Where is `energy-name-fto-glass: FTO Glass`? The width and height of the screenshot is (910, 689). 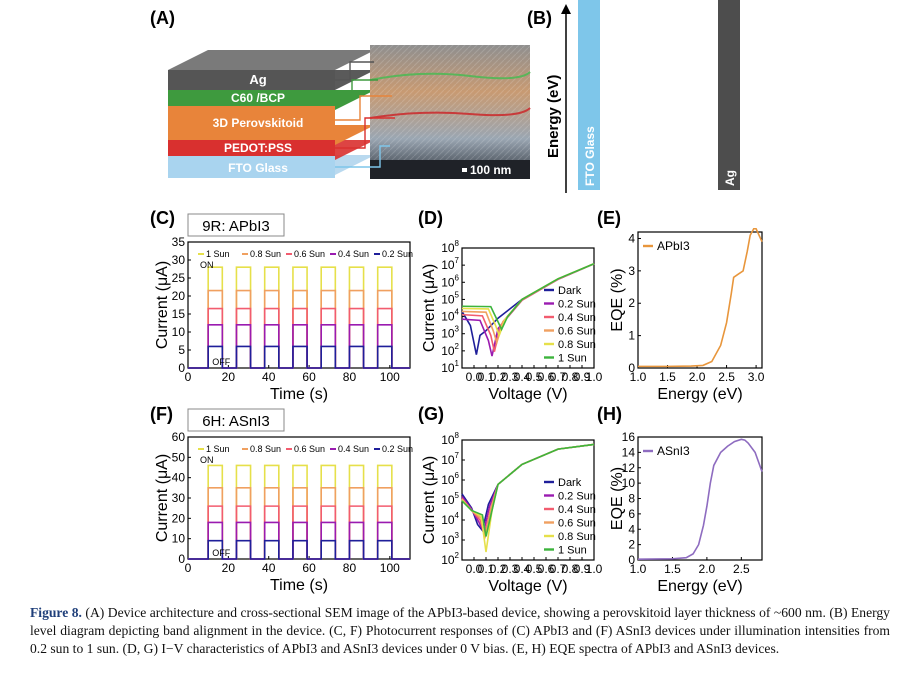
energy-name-fto-glass: FTO Glass is located at coordinates (590, 156).